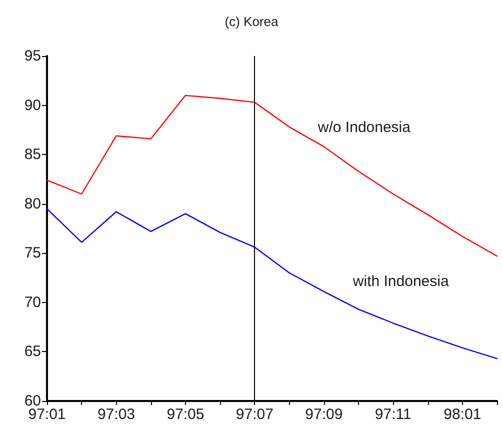 The image size is (503, 435). What do you see at coordinates (116, 414) in the screenshot?
I see `x-tick-label: 97:03` at bounding box center [116, 414].